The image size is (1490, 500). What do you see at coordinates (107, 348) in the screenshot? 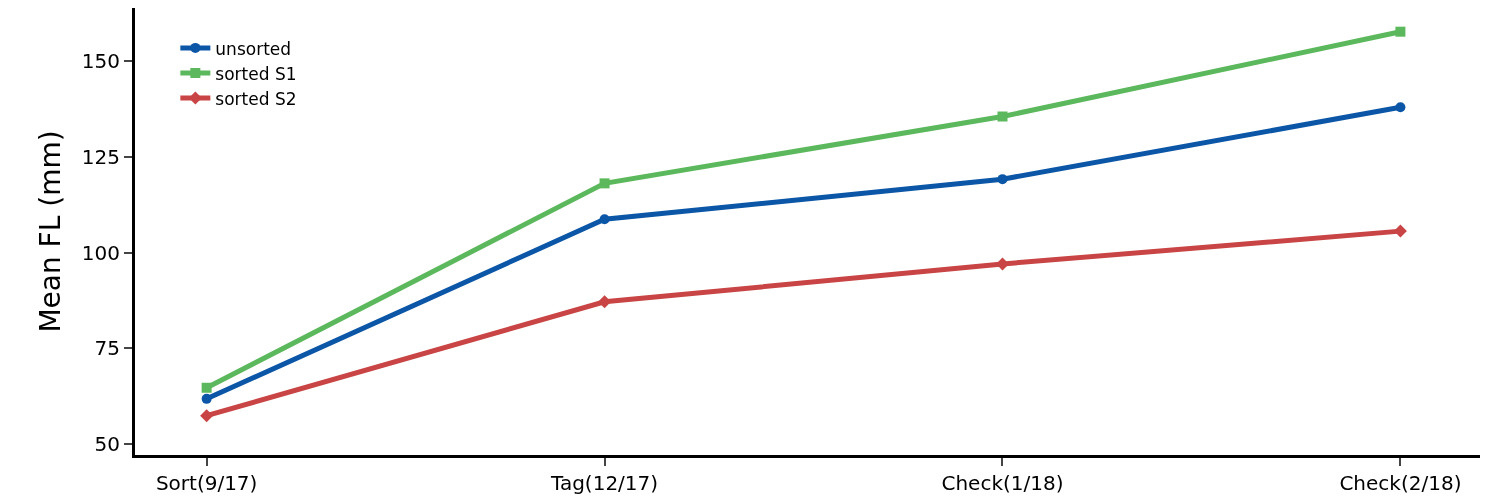
I see `y-tick-label: 75` at bounding box center [107, 348].